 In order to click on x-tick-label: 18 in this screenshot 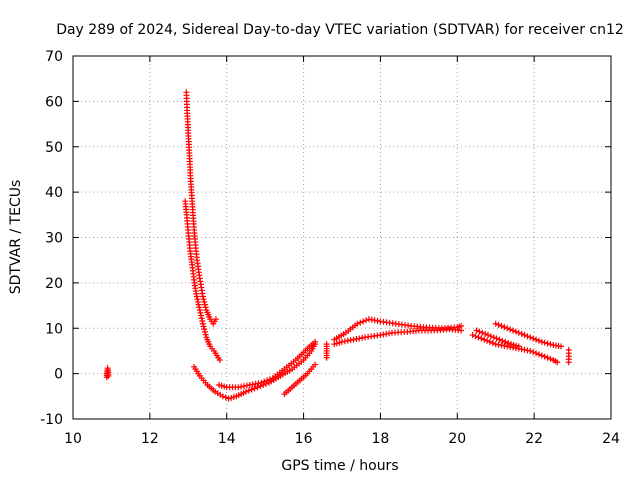, I will do `click(381, 439)`.